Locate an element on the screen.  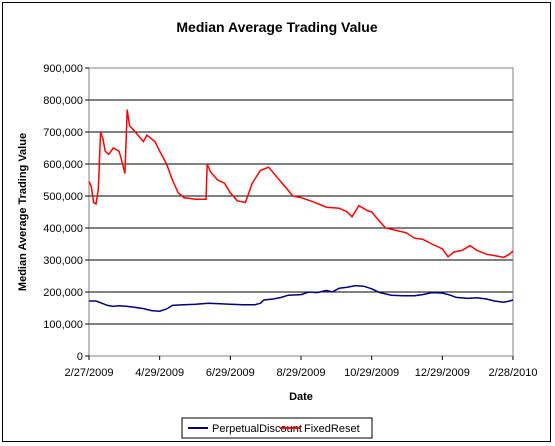
x-axis-title: Date is located at coordinates (301, 397).